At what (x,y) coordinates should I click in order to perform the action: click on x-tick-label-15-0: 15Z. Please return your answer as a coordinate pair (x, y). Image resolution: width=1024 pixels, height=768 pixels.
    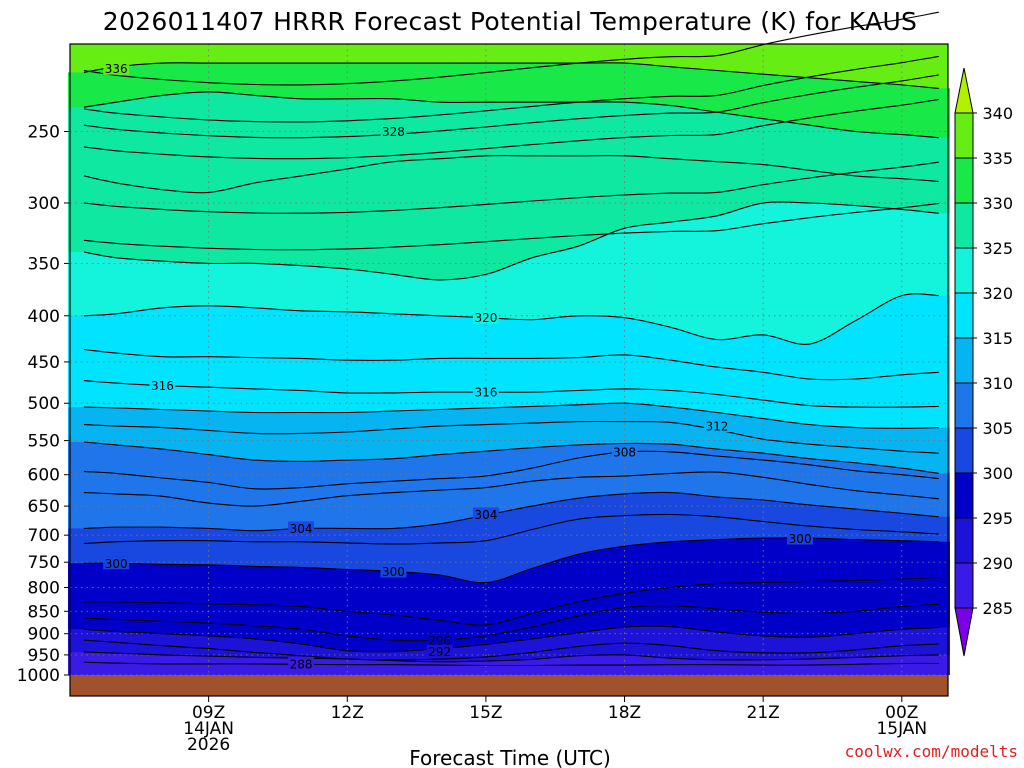
    Looking at the image, I should click on (485, 713).